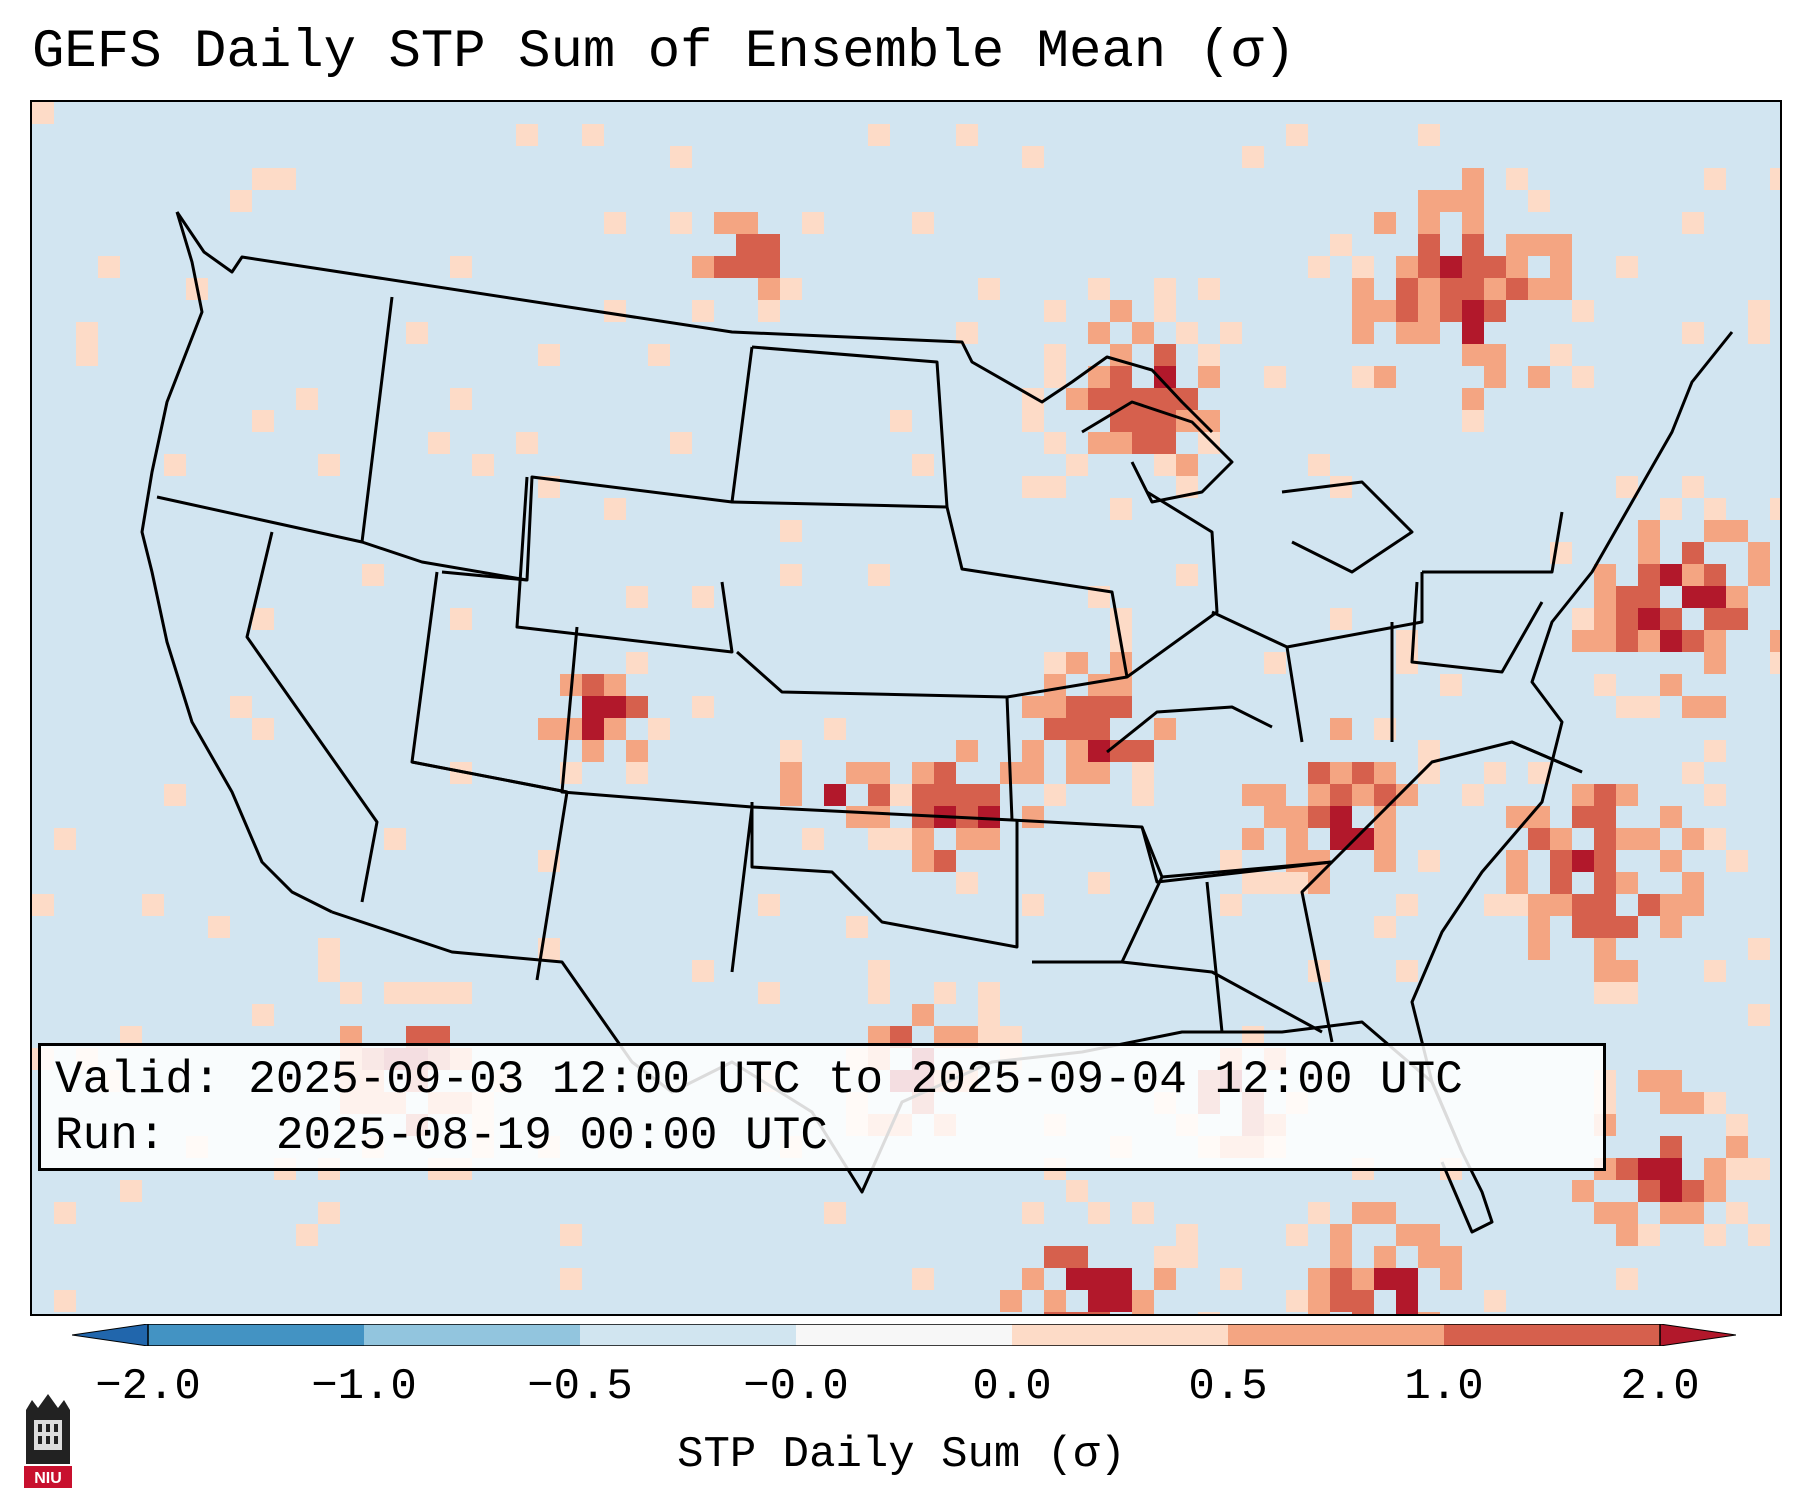 This screenshot has width=1803, height=1506. What do you see at coordinates (1697, 1335) in the screenshot?
I see `colorbar-high-extension` at bounding box center [1697, 1335].